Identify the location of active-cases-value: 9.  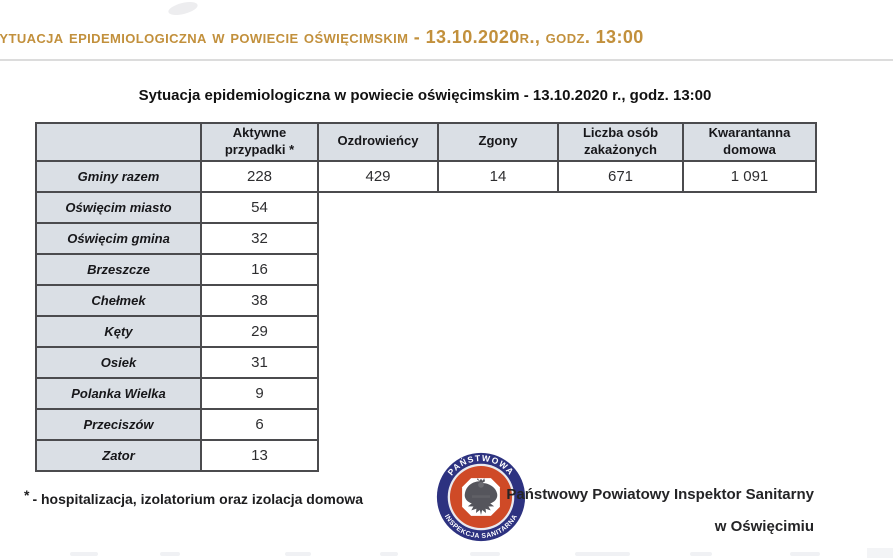
(259, 393).